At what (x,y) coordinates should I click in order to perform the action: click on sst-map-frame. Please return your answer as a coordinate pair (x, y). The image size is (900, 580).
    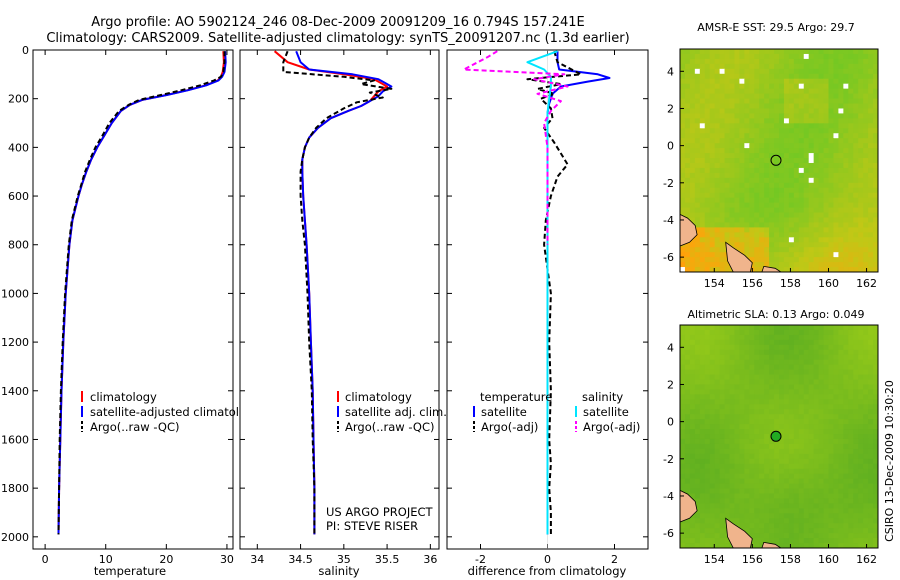
    Looking at the image, I should click on (779, 160).